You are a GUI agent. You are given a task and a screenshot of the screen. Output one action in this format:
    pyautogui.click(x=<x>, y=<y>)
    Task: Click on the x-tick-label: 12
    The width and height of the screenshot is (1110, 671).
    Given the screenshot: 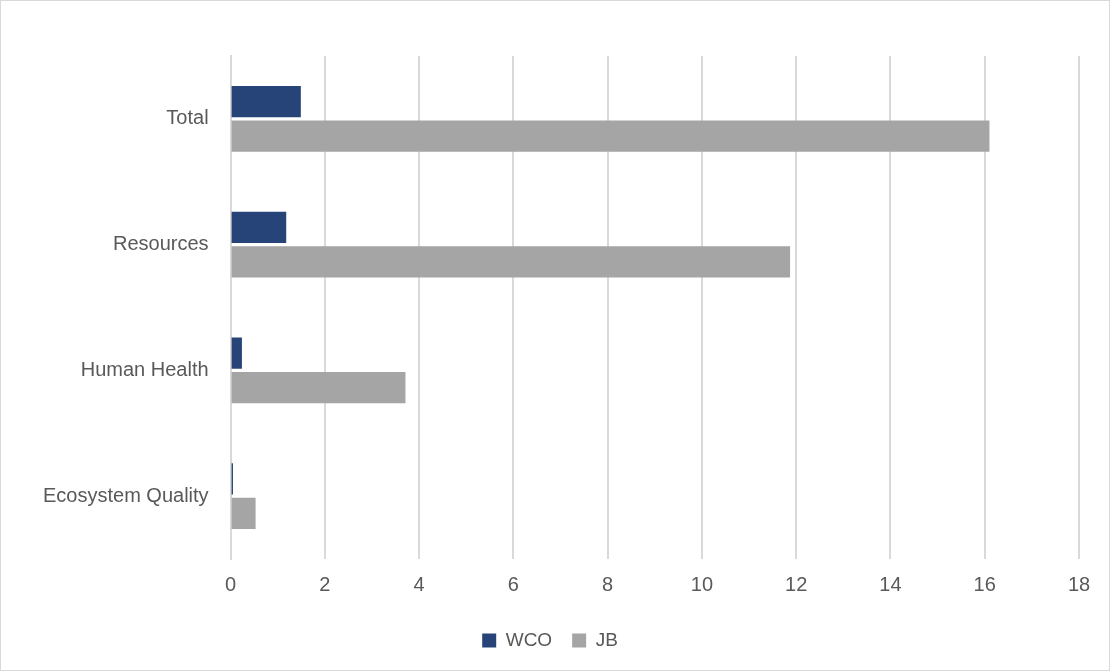 What is the action you would take?
    pyautogui.click(x=796, y=583)
    